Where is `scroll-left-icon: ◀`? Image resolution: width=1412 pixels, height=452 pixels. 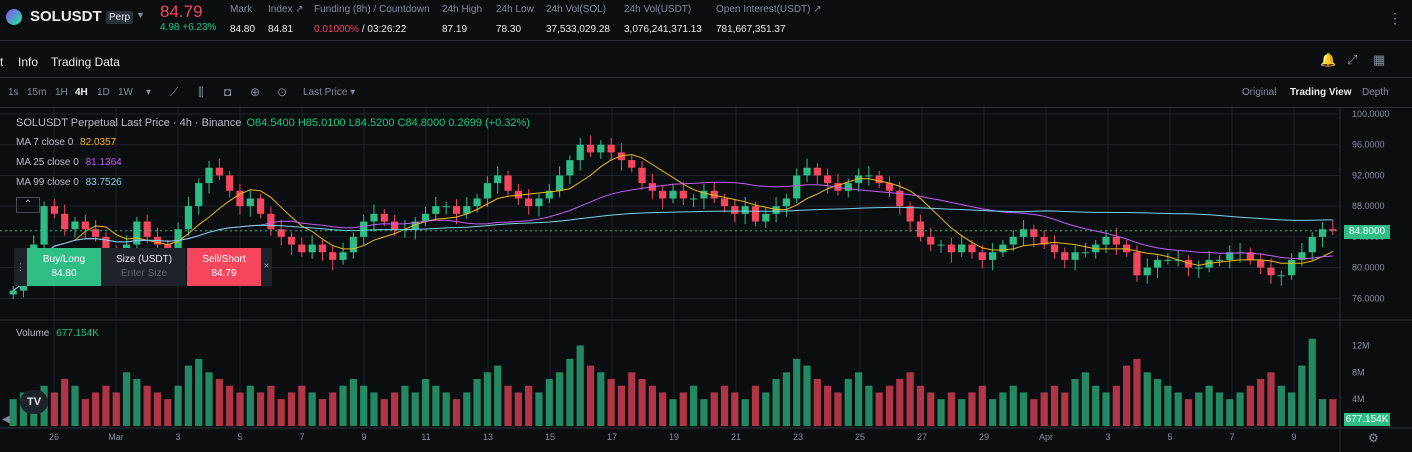
scroll-left-icon: ◀ is located at coordinates (6, 419).